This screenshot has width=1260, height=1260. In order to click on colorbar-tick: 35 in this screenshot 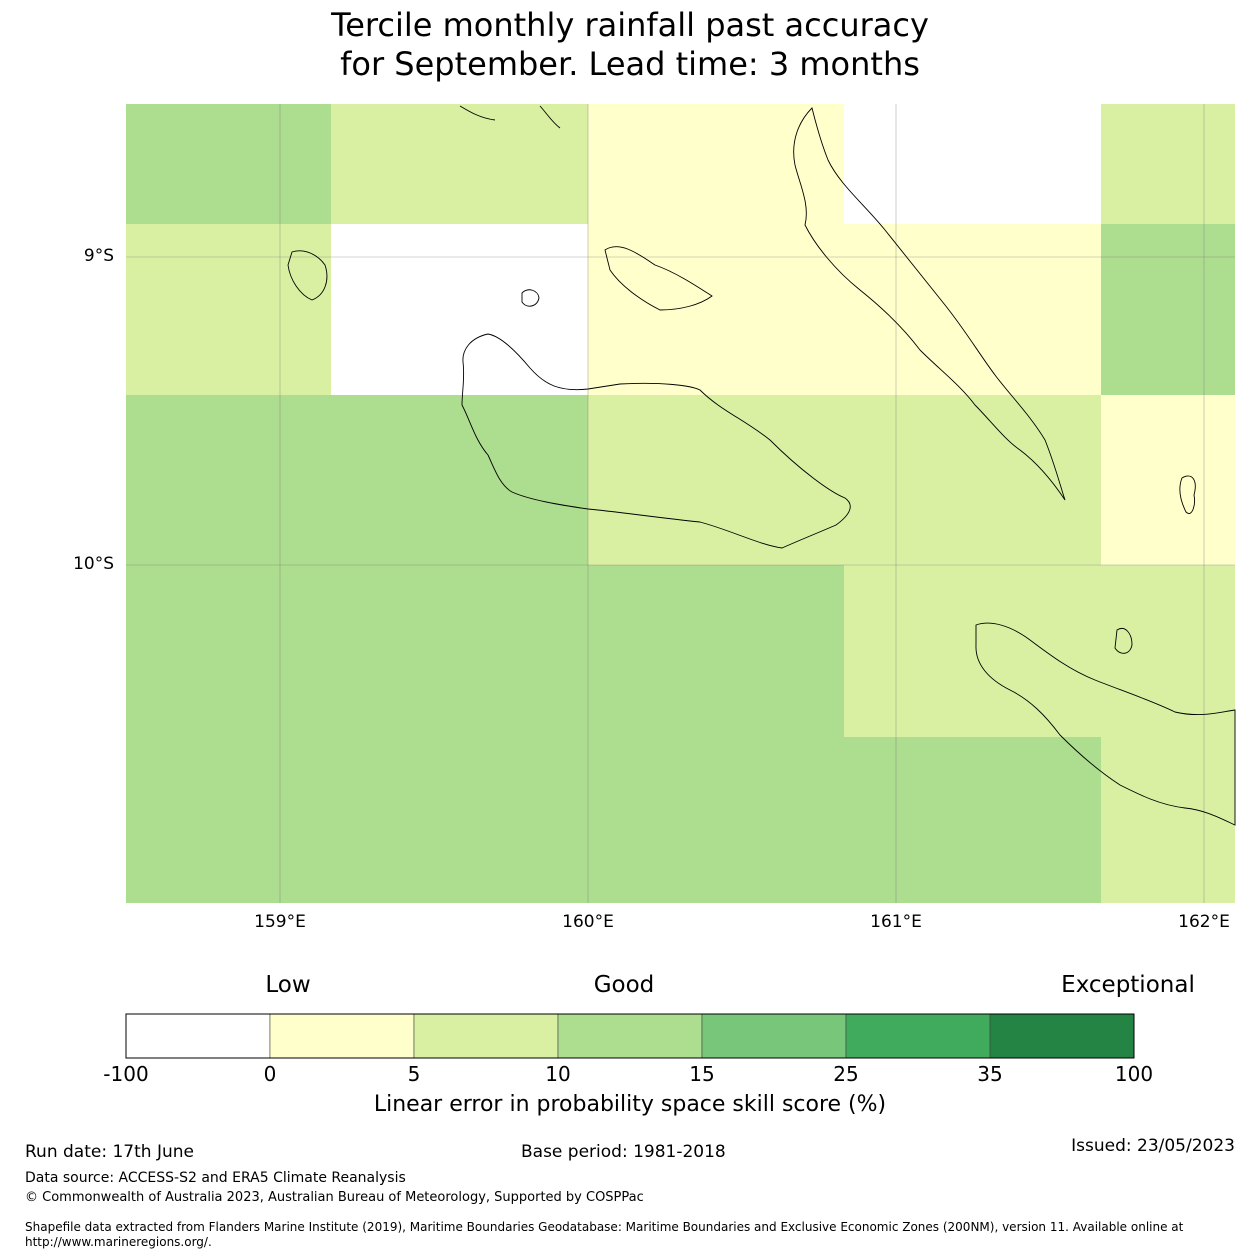, I will do `click(990, 1074)`.